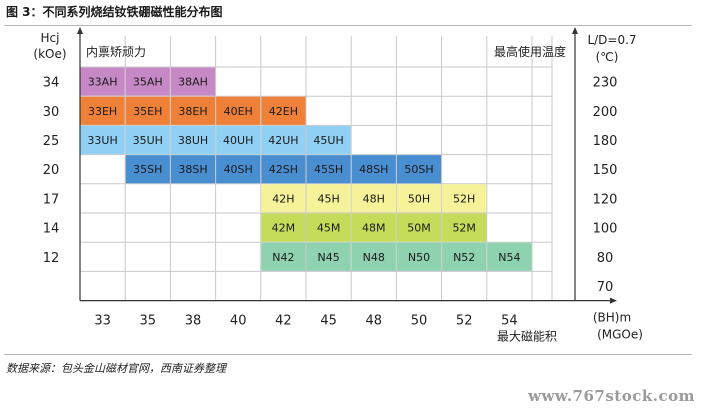 This screenshot has width=707, height=411. What do you see at coordinates (51, 83) in the screenshot?
I see `y-tick-label: 34` at bounding box center [51, 83].